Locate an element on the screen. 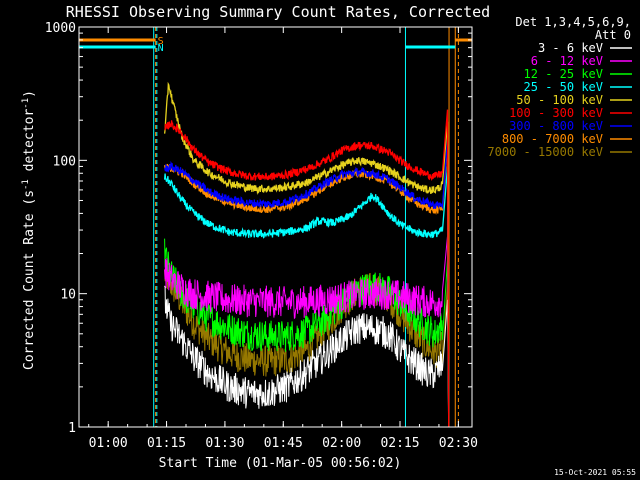 The width and height of the screenshot is (640, 480). legend-label: 6 - 12 keV is located at coordinates (567, 61).